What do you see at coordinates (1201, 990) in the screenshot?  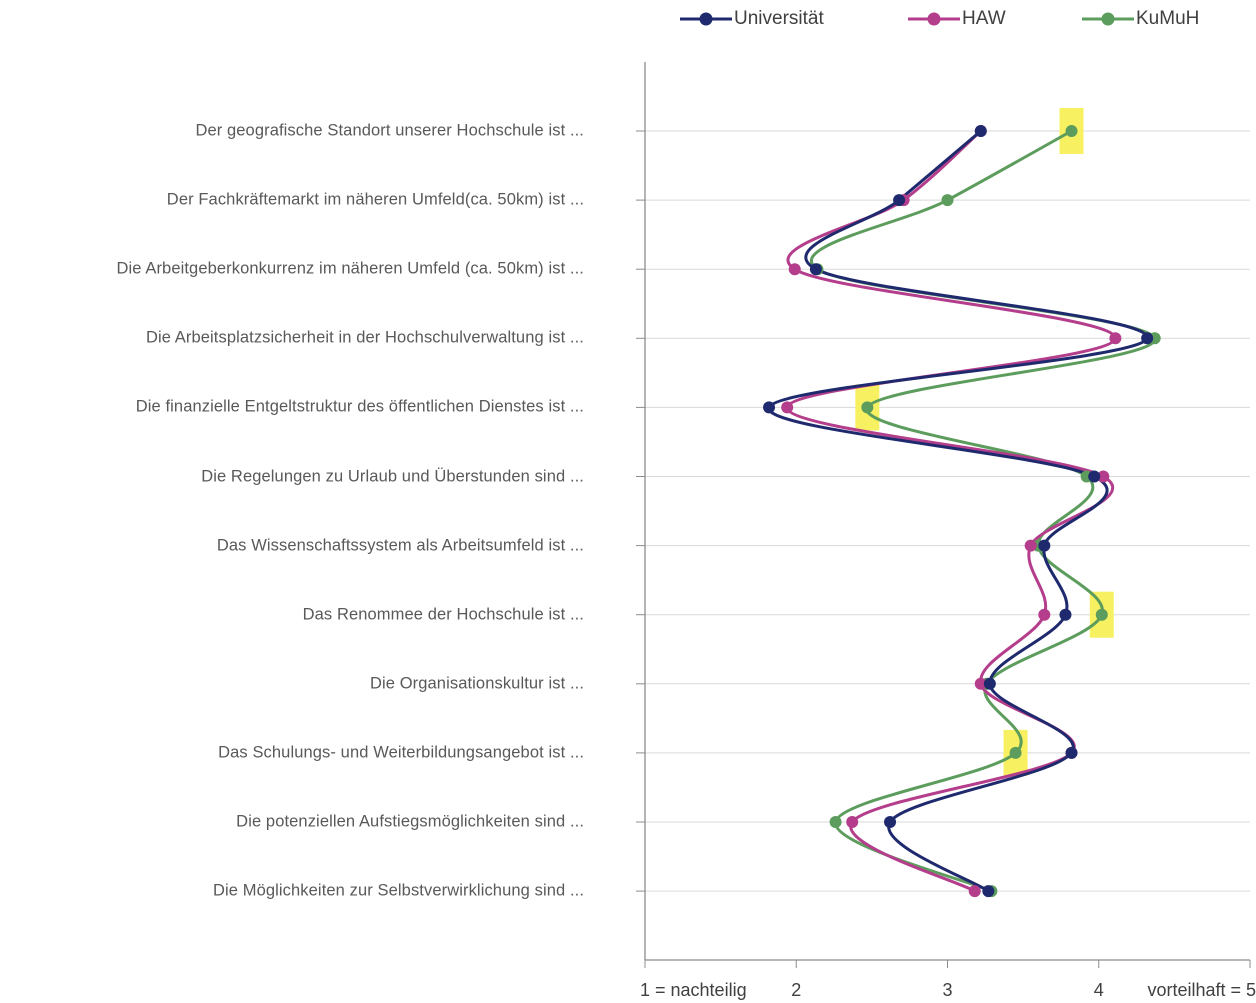 I see `x-tick-label: vorteilhaft = 5` at bounding box center [1201, 990].